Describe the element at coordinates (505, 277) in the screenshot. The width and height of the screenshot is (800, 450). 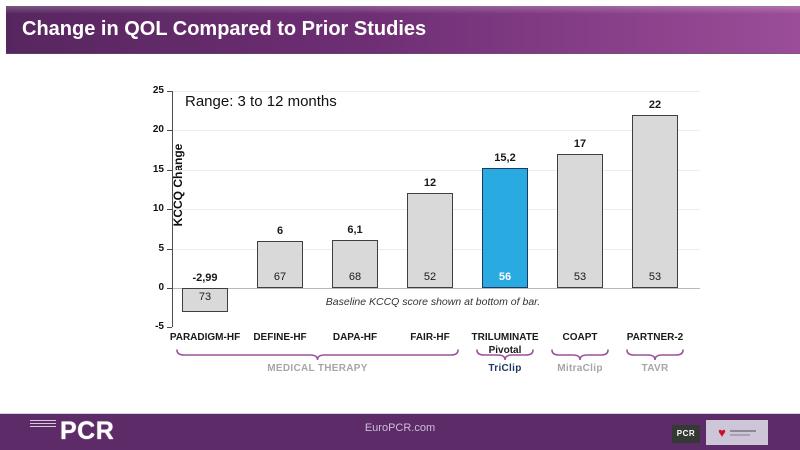
I see `bar-baseline-label: 56` at that location.